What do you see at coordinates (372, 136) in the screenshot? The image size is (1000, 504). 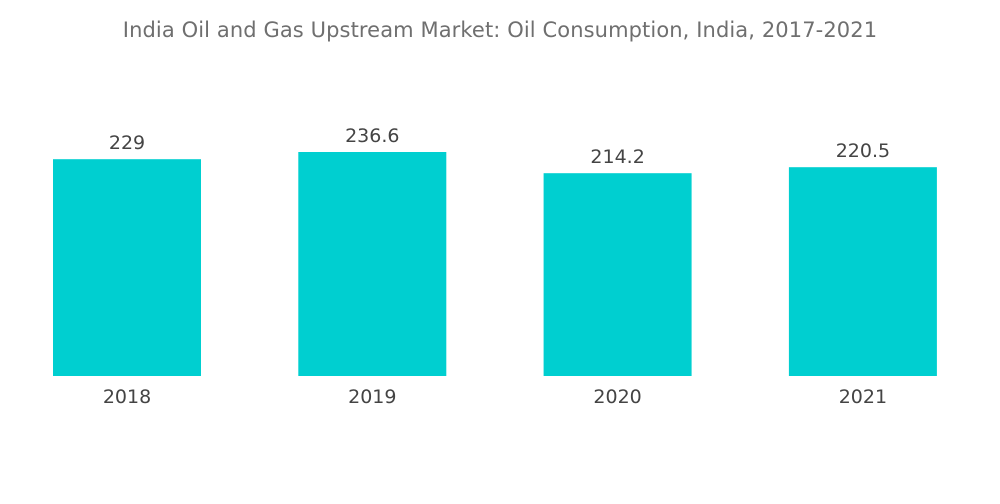 I see `data-label-2019: 236.6` at bounding box center [372, 136].